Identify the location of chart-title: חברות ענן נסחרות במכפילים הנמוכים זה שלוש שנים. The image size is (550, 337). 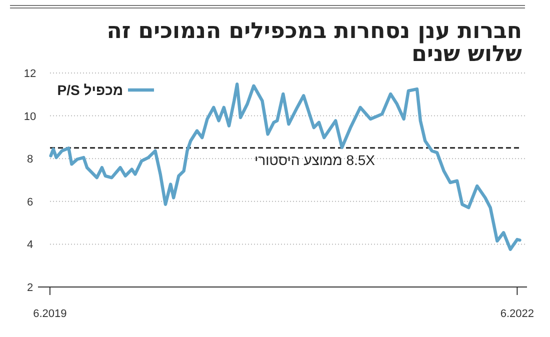
(314, 43).